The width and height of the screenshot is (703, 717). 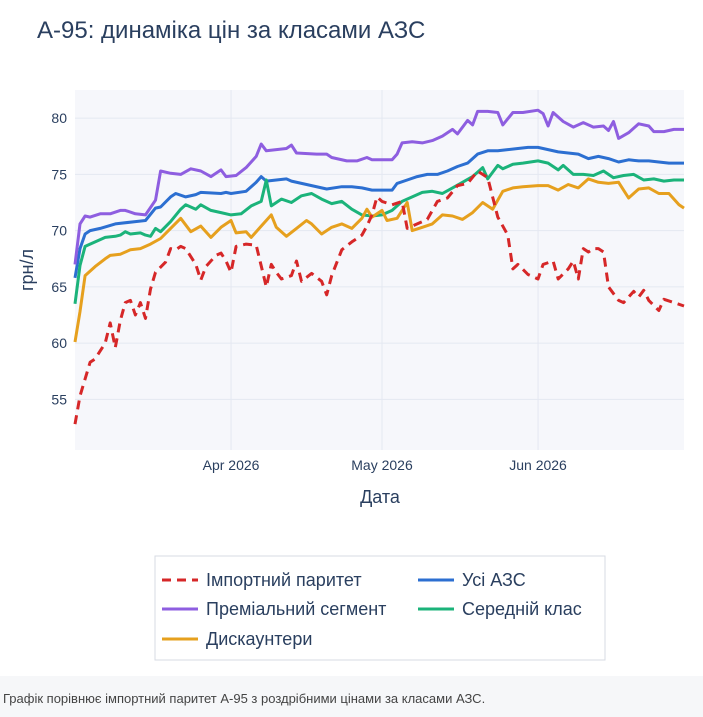 I want to click on y-axis-label: грн/л, so click(x=27, y=270).